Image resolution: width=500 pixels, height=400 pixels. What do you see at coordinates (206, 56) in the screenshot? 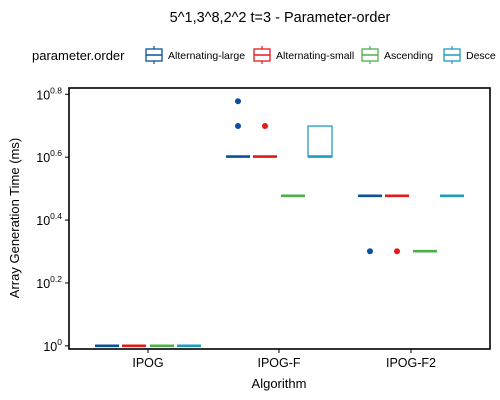
I see `legend-label: Alternating-large` at bounding box center [206, 56].